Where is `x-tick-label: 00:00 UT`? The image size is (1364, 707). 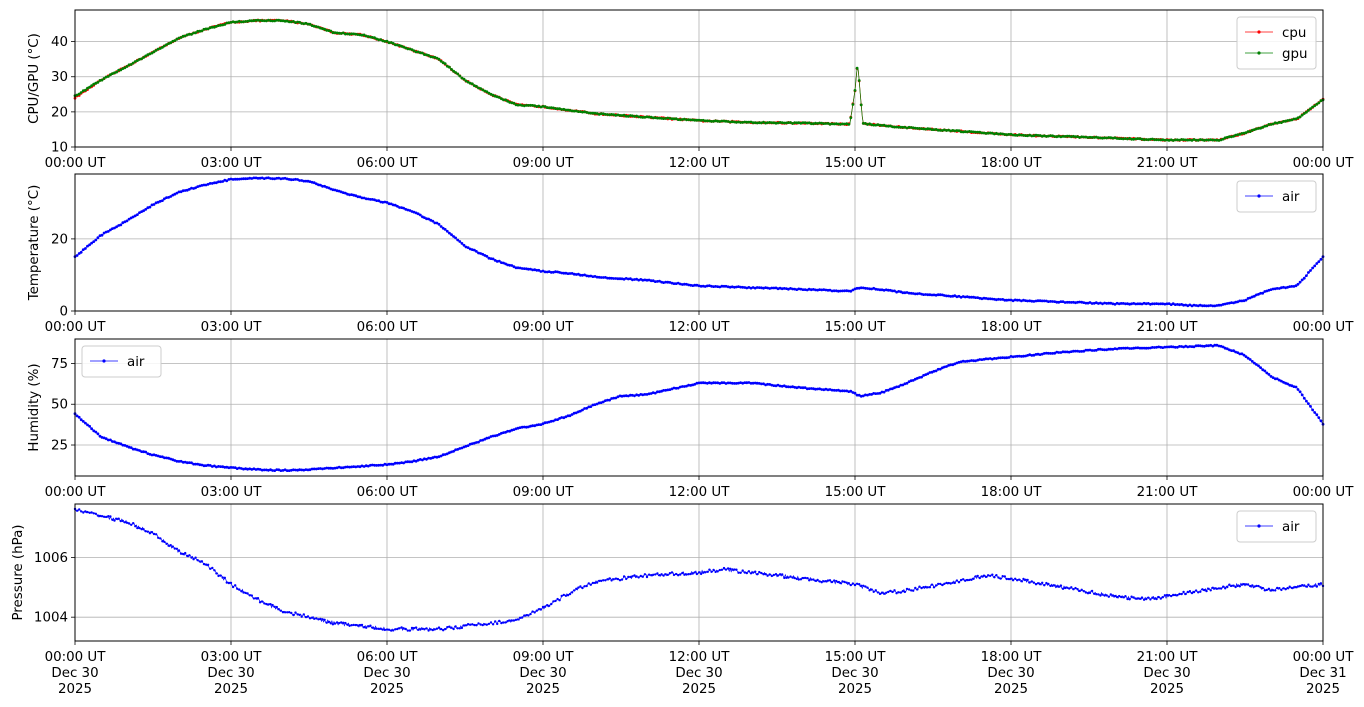
x-tick-label: 00:00 UT is located at coordinates (1324, 163).